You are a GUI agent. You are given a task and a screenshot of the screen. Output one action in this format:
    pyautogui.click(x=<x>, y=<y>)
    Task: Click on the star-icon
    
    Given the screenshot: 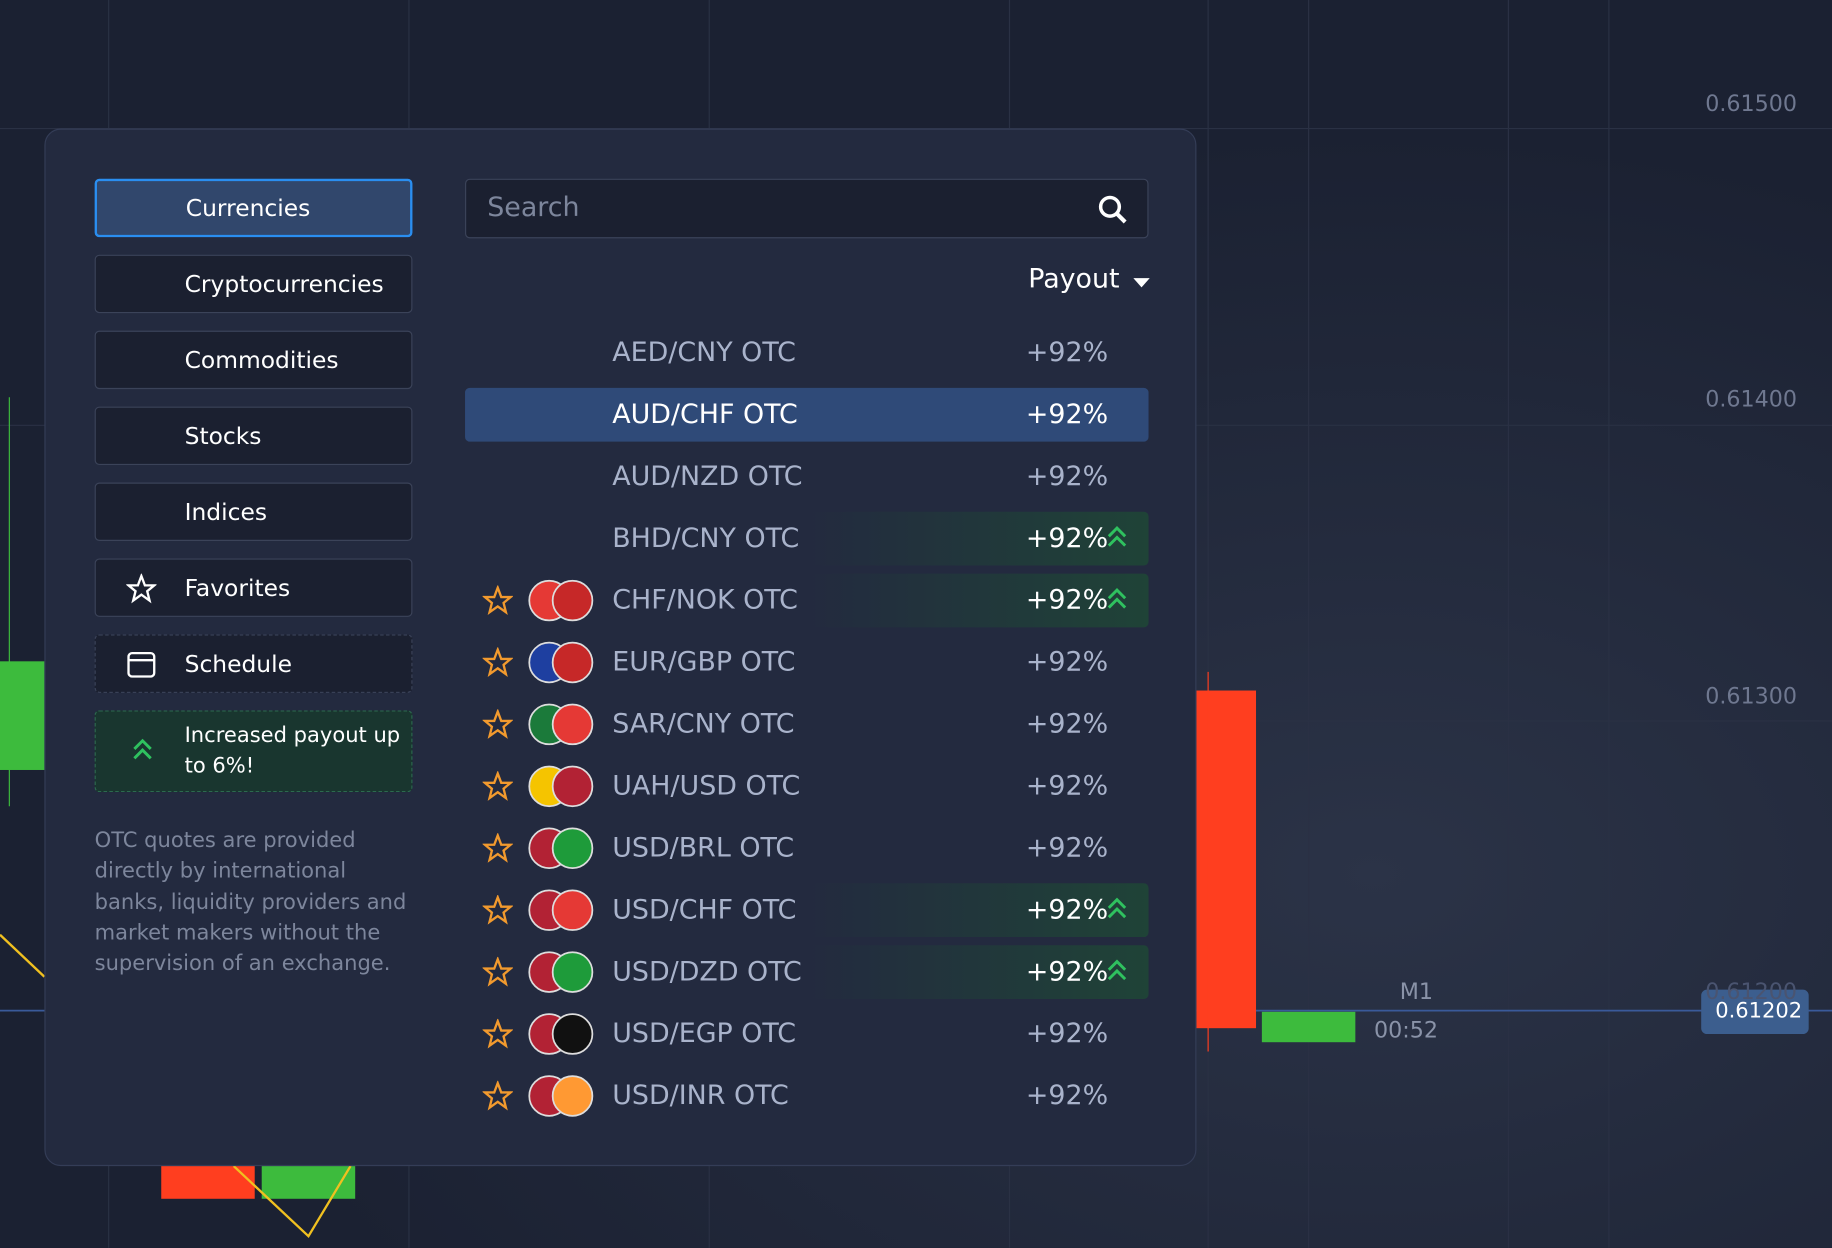 What is the action you would take?
    pyautogui.click(x=141, y=588)
    